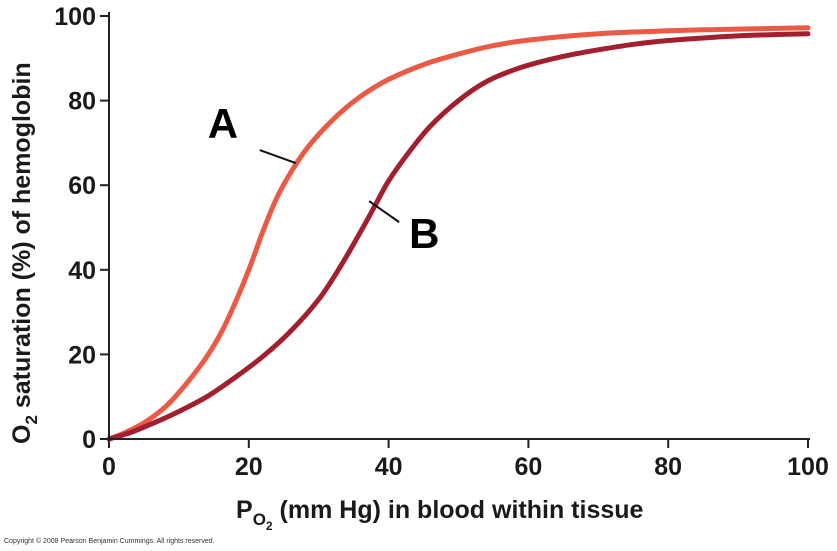 The height and width of the screenshot is (551, 837). Describe the element at coordinates (528, 467) in the screenshot. I see `x-tick-label: 60` at that location.